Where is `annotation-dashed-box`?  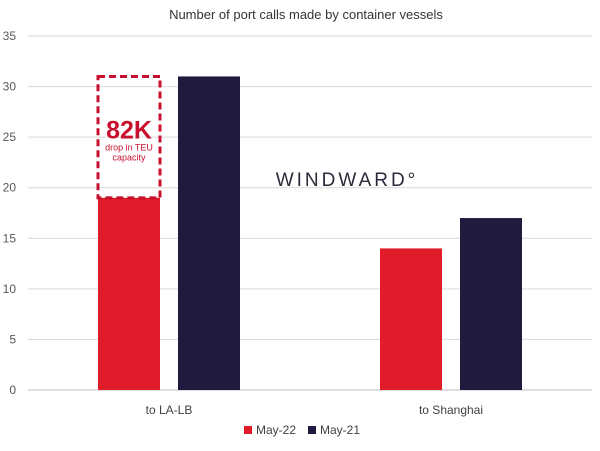 annotation-dashed-box is located at coordinates (129, 137).